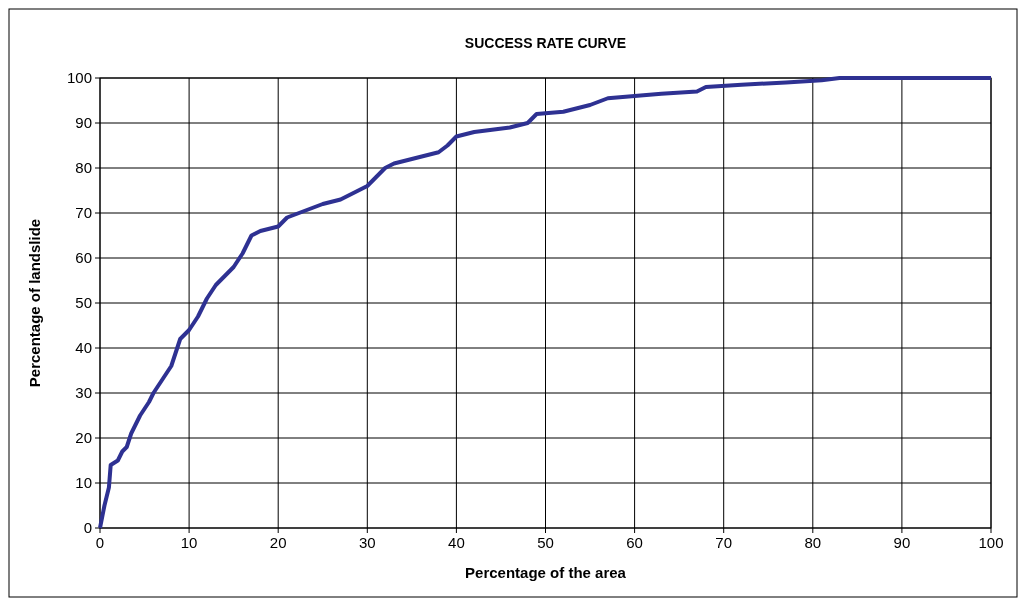  I want to click on y-tick-label: 10, so click(83, 482).